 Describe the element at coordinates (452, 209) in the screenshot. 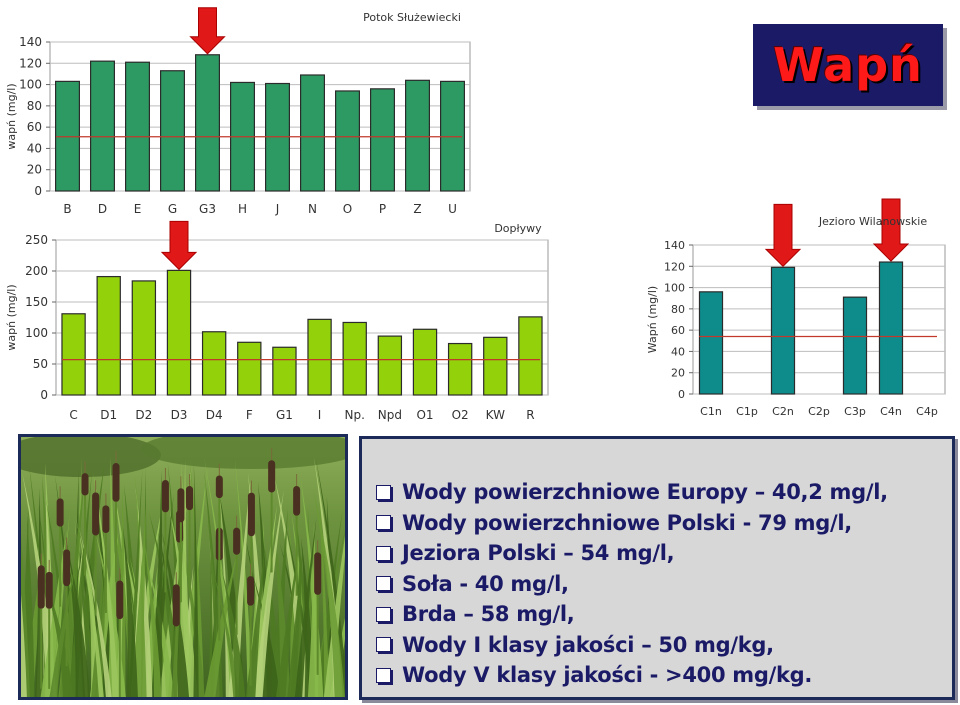

I see `x-tick-label: U` at that location.